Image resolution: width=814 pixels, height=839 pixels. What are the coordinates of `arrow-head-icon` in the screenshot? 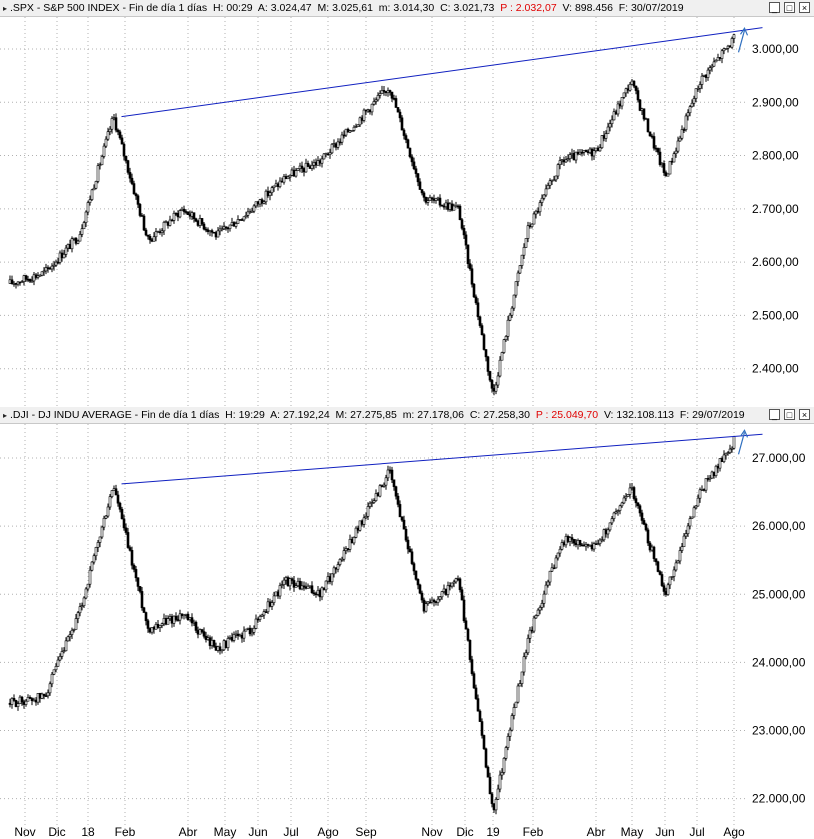 It's located at (744, 31).